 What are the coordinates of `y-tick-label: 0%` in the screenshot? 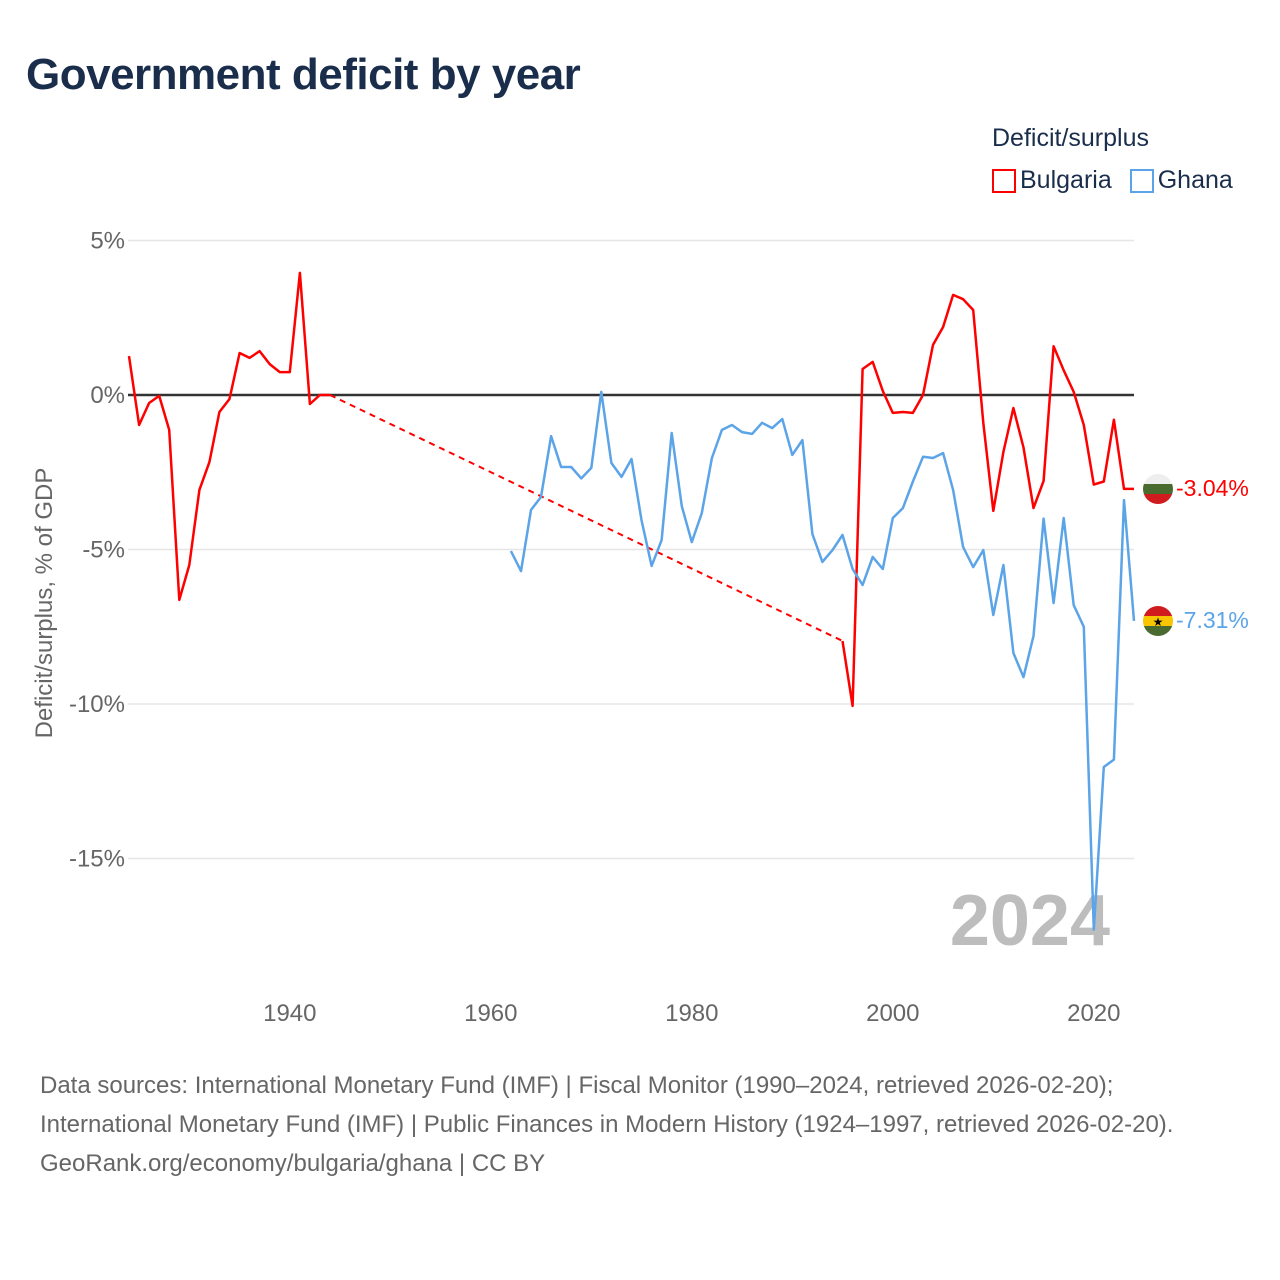 It's located at (107, 395).